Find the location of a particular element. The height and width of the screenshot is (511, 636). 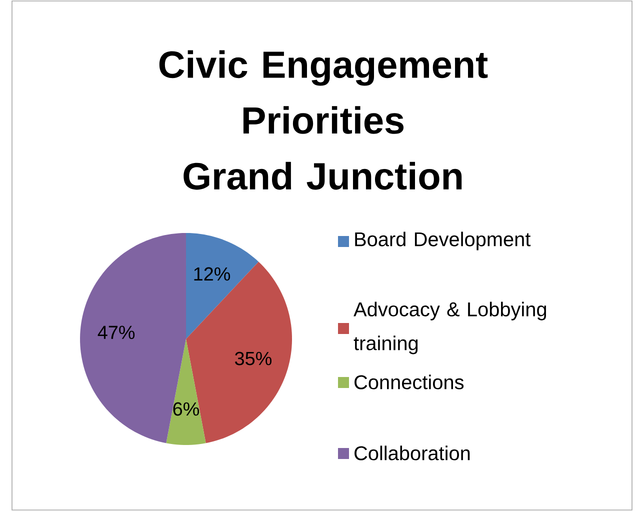

legend-label: Advocacy & Lobbying training is located at coordinates (450, 328).